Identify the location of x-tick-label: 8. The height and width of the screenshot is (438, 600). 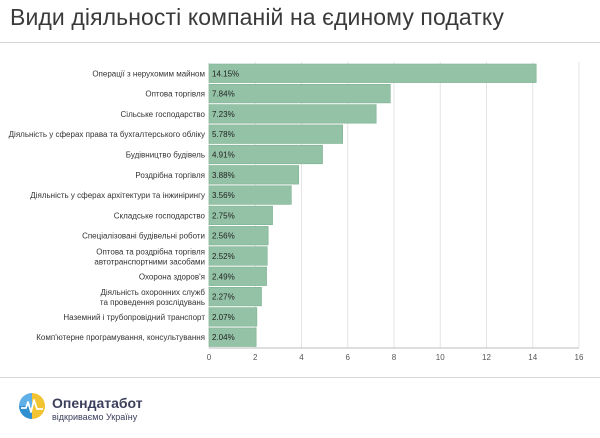
(394, 357).